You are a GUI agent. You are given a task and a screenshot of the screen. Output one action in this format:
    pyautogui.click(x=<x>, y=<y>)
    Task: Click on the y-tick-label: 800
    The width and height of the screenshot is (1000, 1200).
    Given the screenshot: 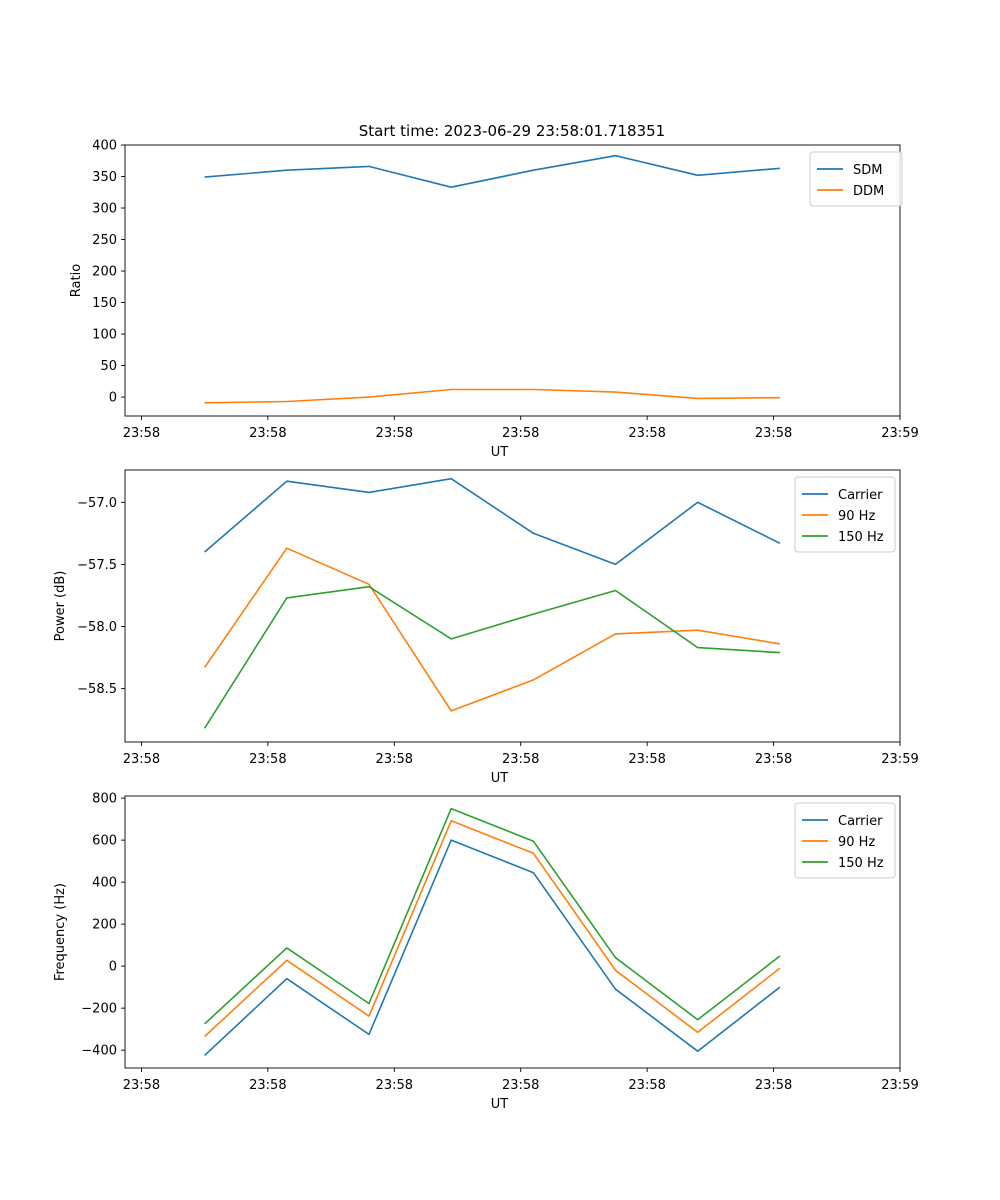 What is the action you would take?
    pyautogui.click(x=104, y=799)
    